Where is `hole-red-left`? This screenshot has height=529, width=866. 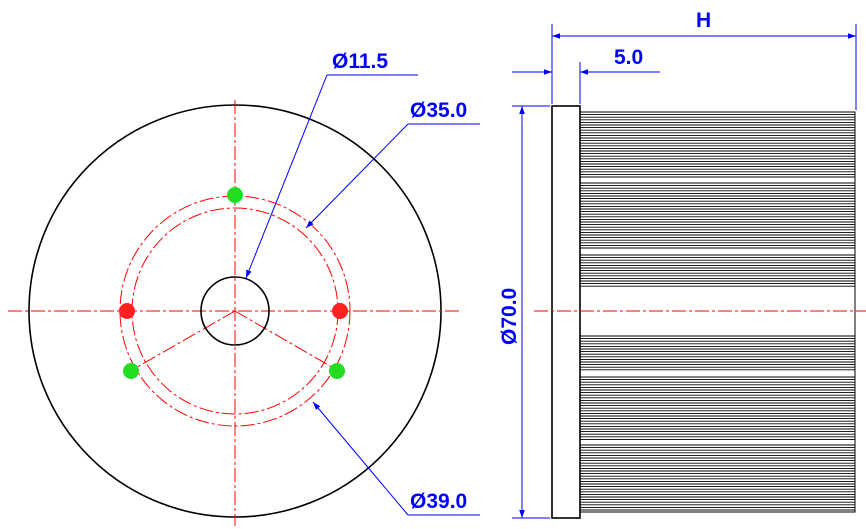 hole-red-left is located at coordinates (127, 311).